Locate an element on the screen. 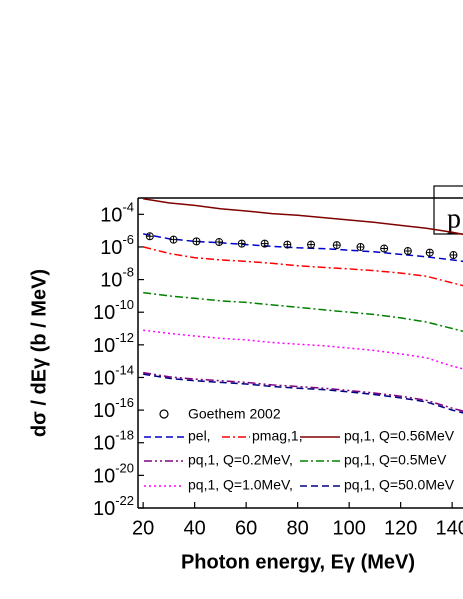 The image size is (463, 599). legend-label: pq,1, Q=0.5MeV is located at coordinates (395, 460).